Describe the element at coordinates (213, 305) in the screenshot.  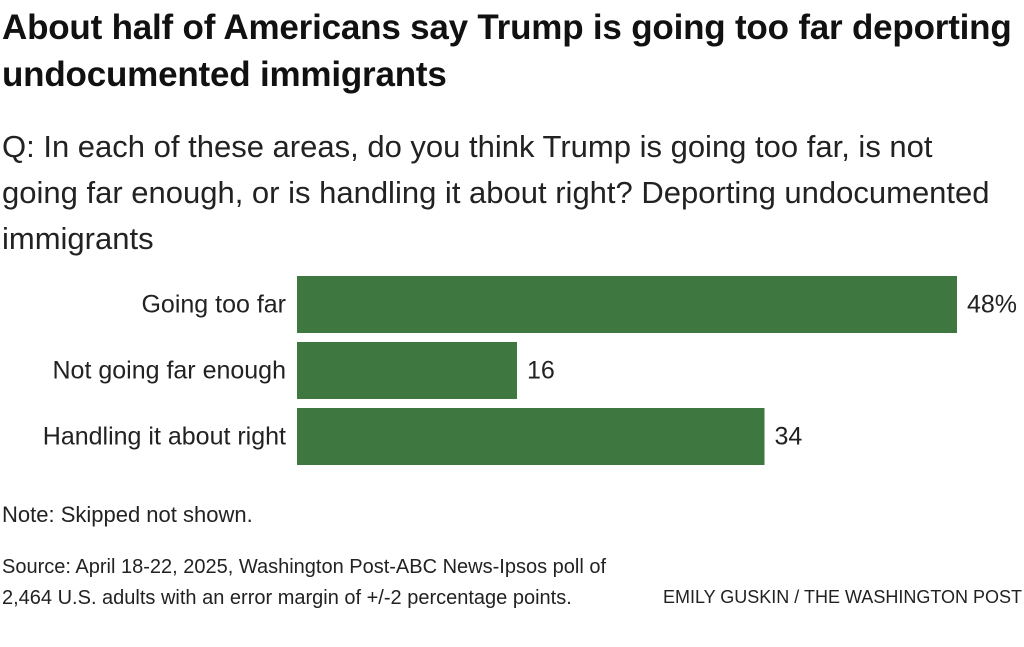
I see `category-label: Going too far` at that location.